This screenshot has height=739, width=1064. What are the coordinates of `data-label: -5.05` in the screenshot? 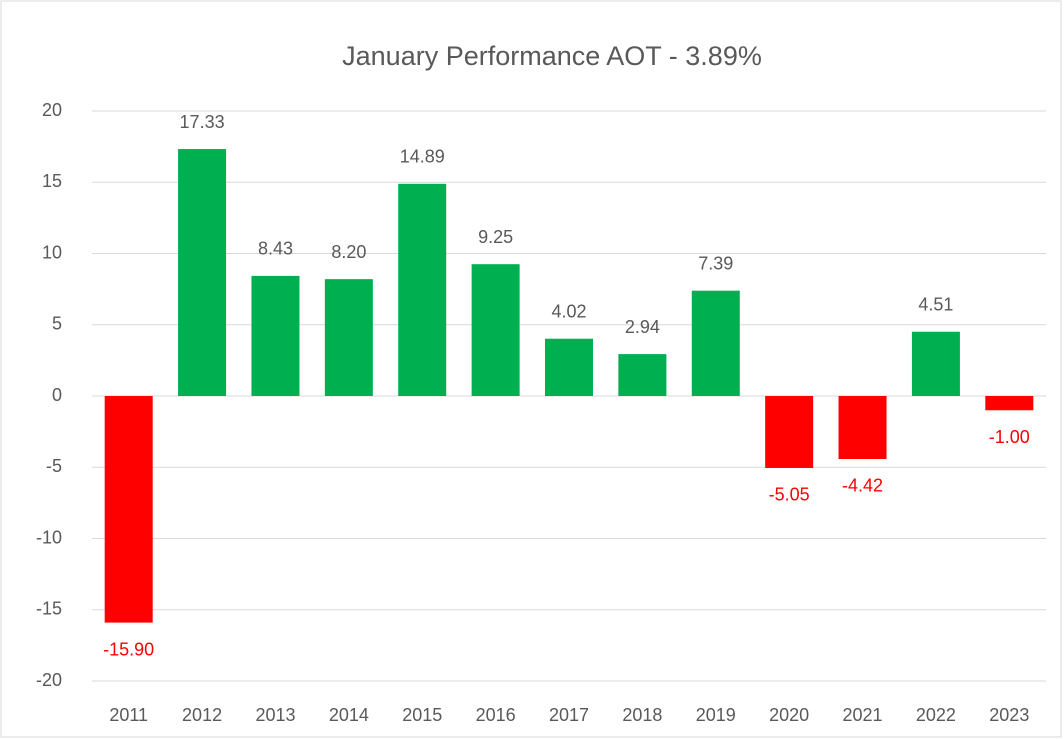 It's located at (789, 495).